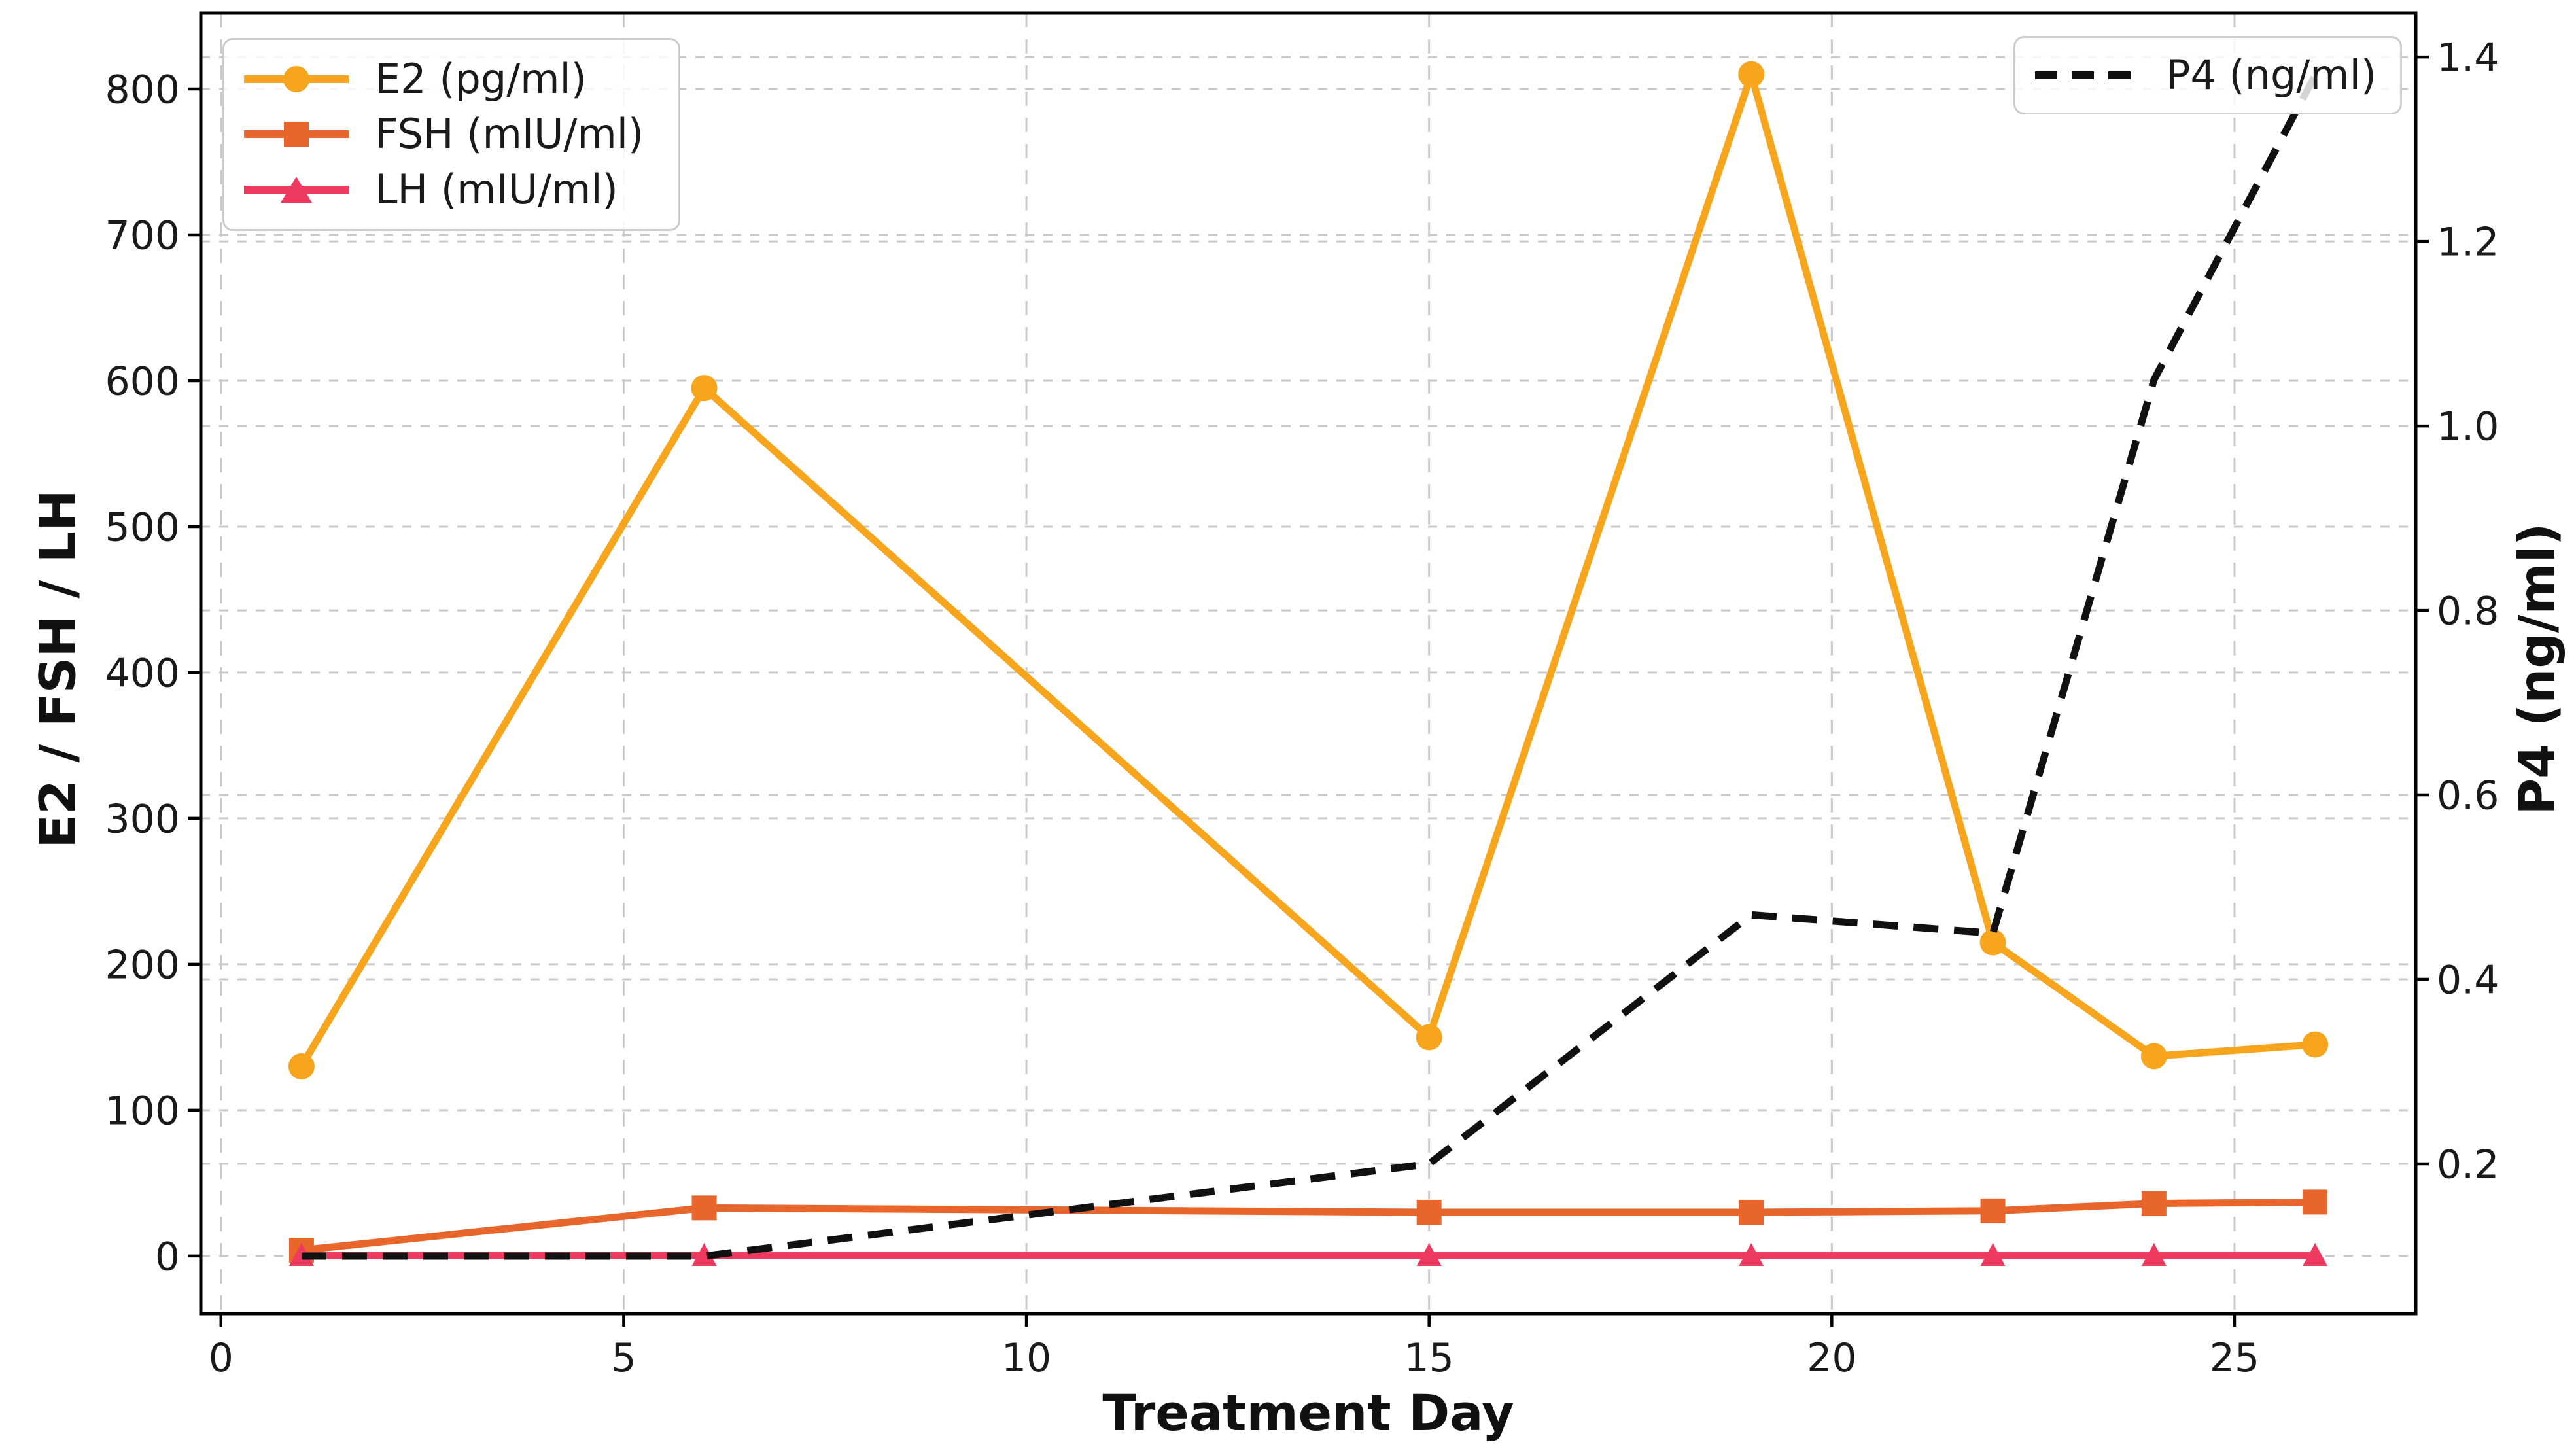 The height and width of the screenshot is (1453, 2576). What do you see at coordinates (1308, 1226) in the screenshot?
I see `series-line-fsh` at bounding box center [1308, 1226].